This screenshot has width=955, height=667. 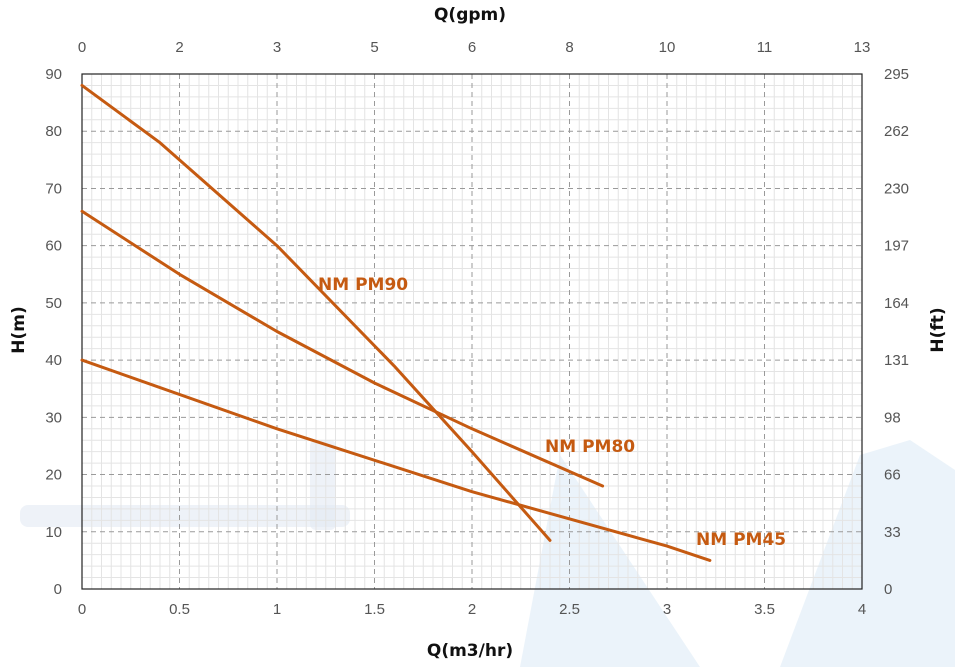 I want to click on tick-label: 30, so click(x=53, y=417).